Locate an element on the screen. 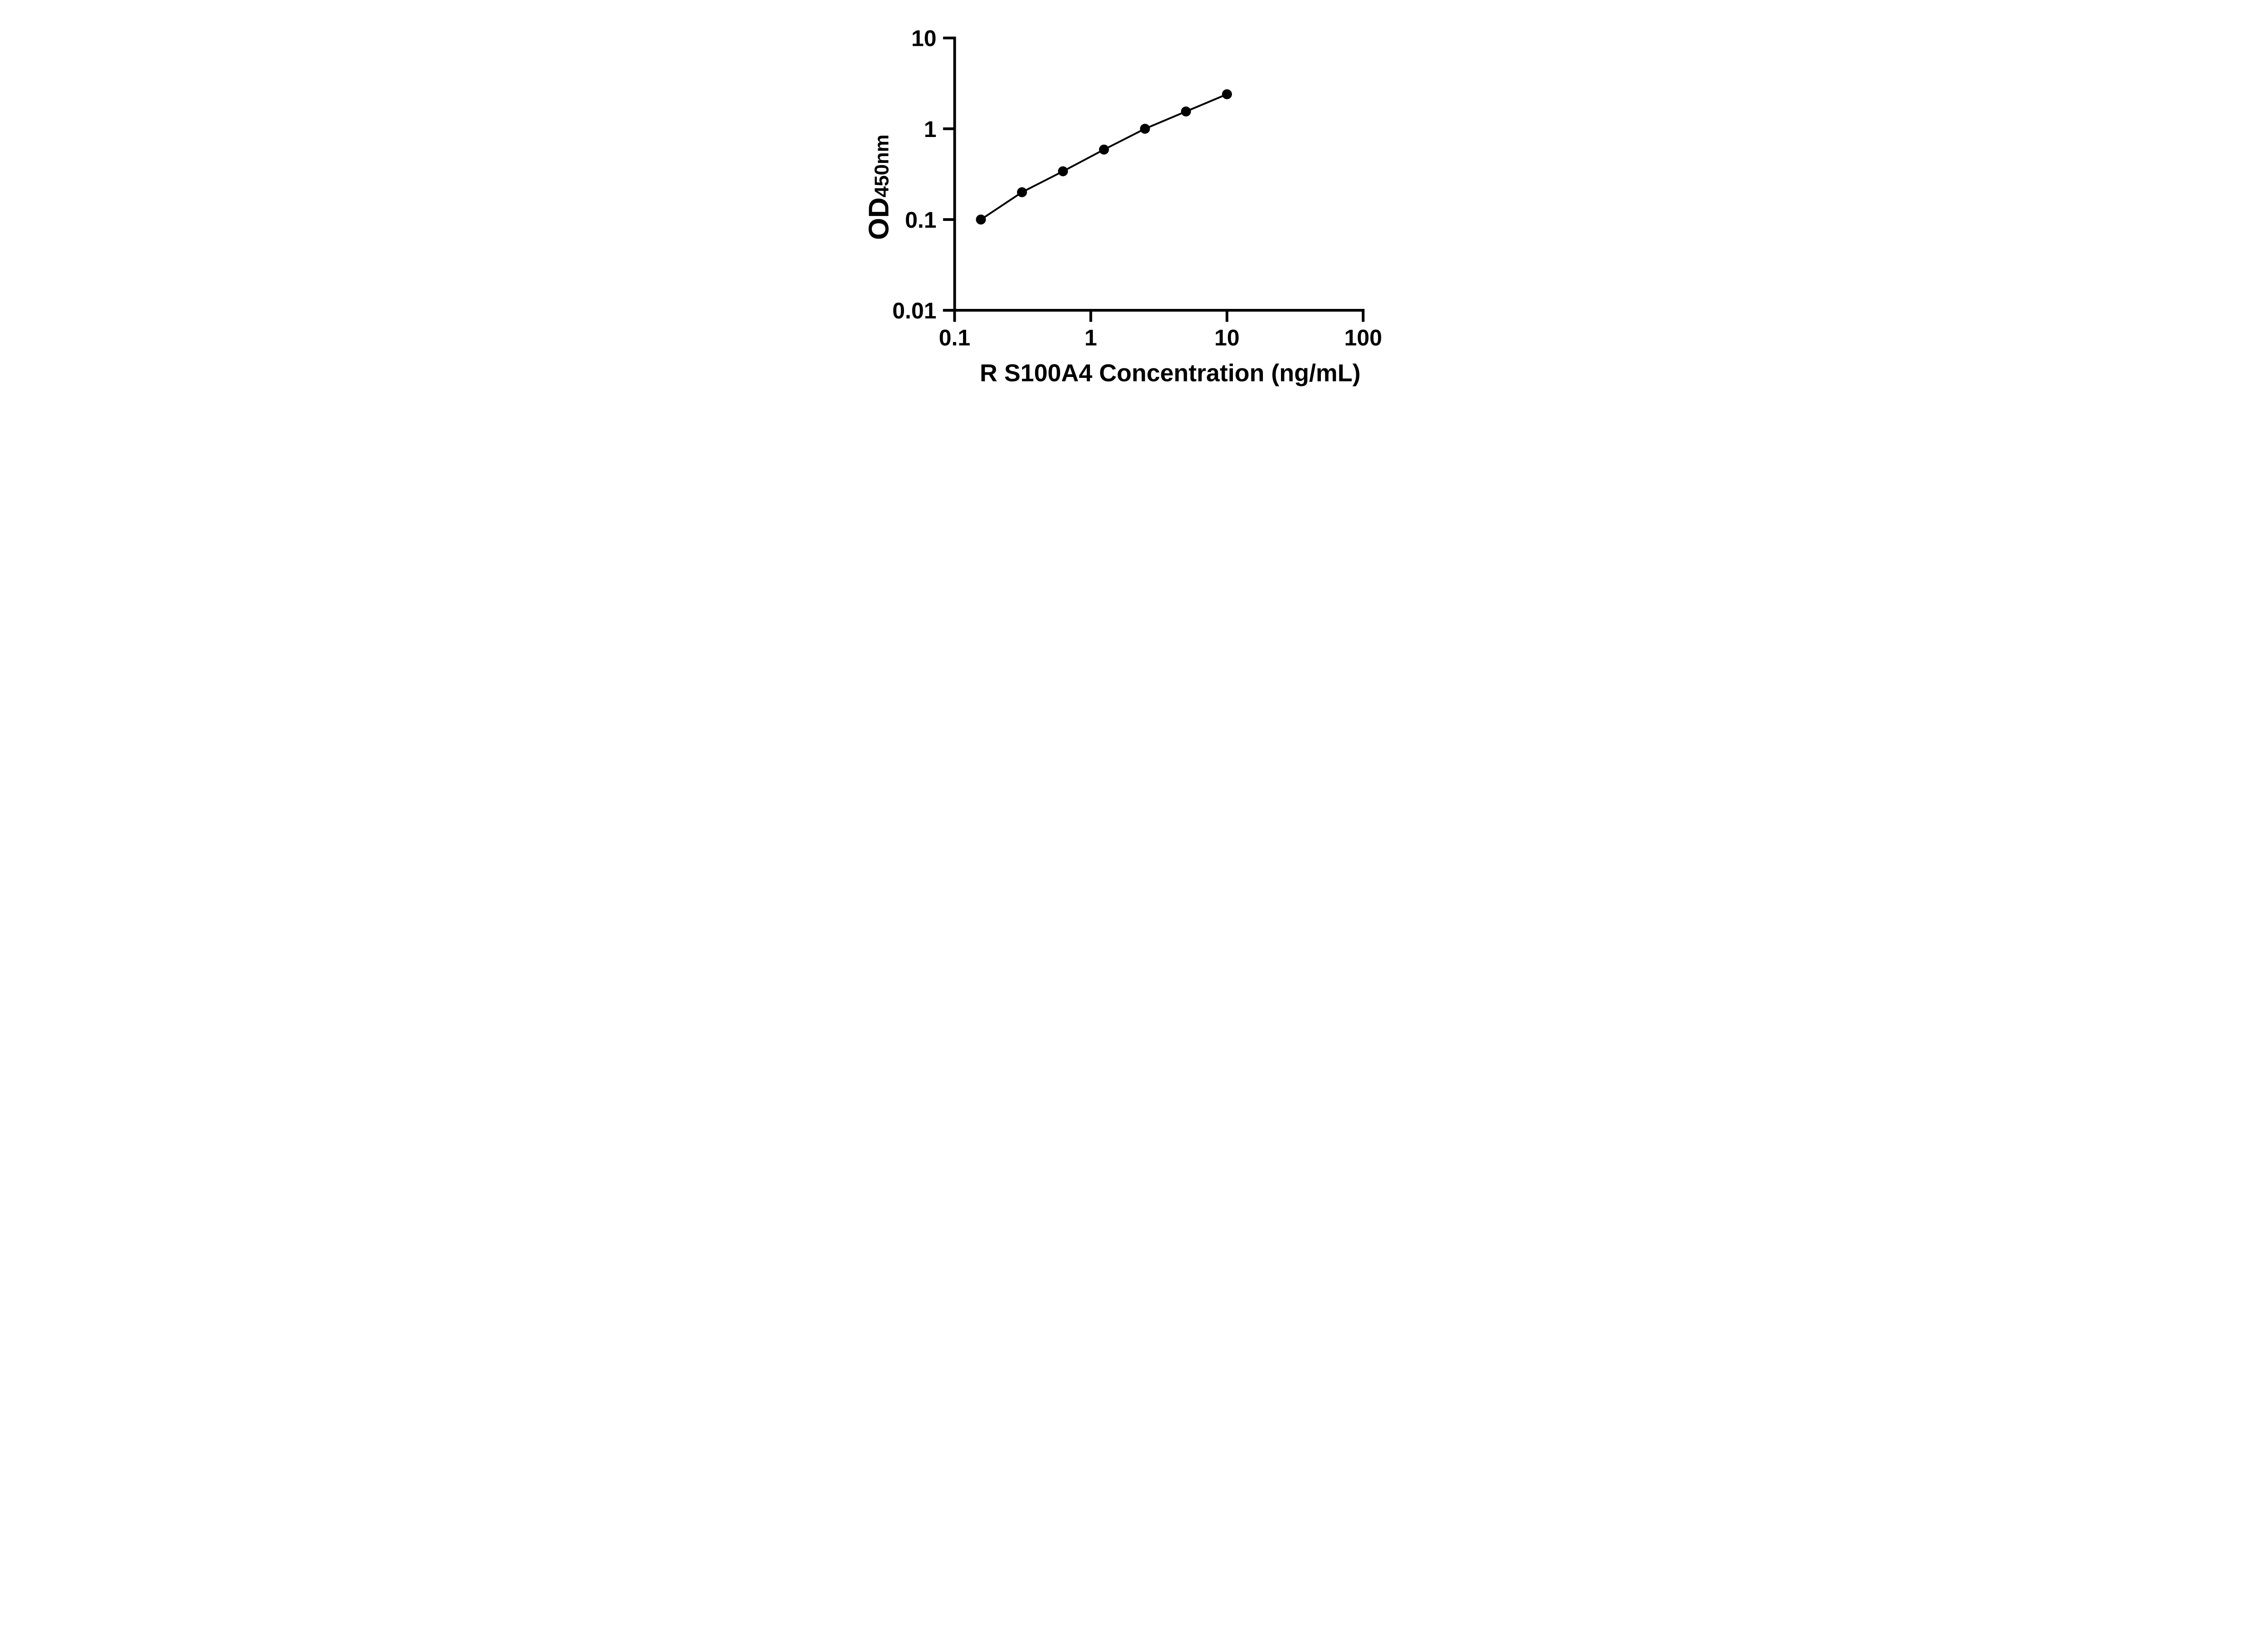  y-tick-label: 0.01 is located at coordinates (914, 310).